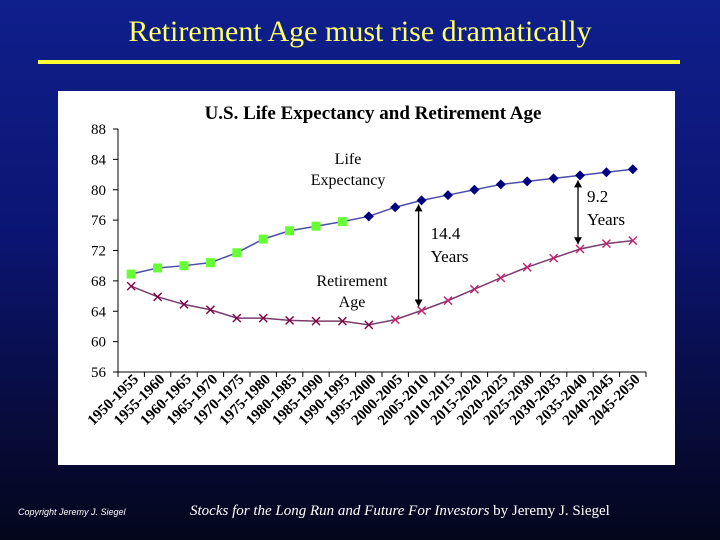 The height and width of the screenshot is (540, 720). Describe the element at coordinates (606, 219) in the screenshot. I see `gap-label-9-years: Years` at that location.